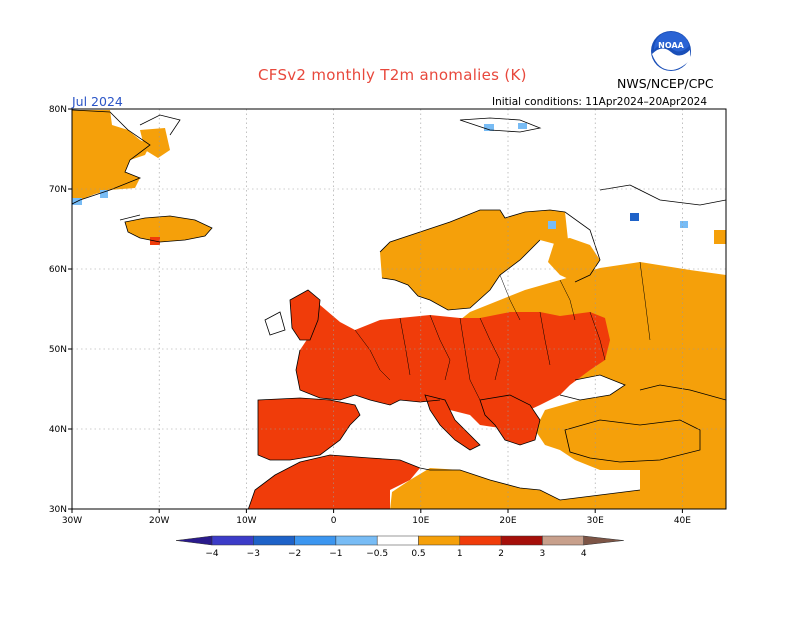  Describe the element at coordinates (294, 554) in the screenshot. I see `legend-label: −2` at that location.